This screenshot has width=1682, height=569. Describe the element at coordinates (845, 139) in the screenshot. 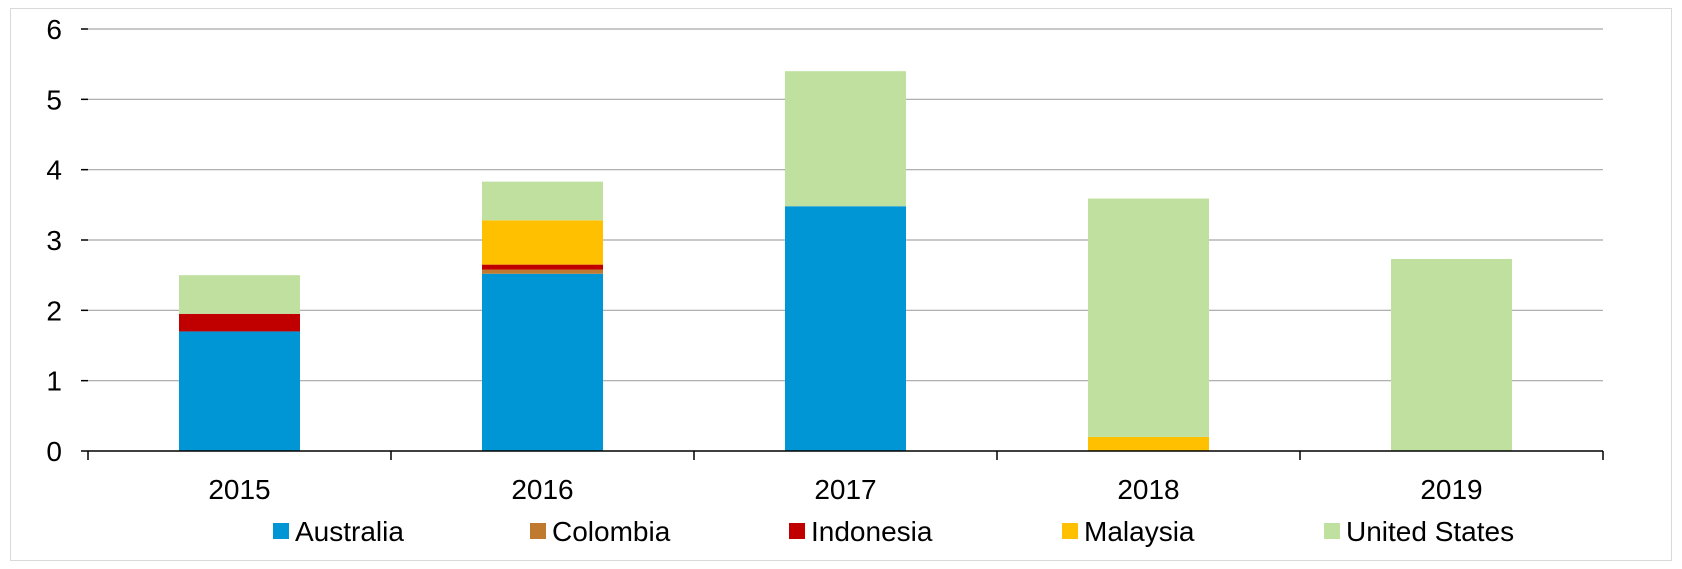

I see `bar-segment-united-states-2017` at that location.